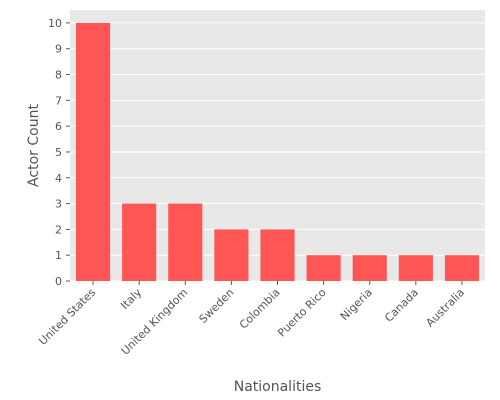  What do you see at coordinates (58, 75) in the screenshot?
I see `y-tick-label: 8` at bounding box center [58, 75].